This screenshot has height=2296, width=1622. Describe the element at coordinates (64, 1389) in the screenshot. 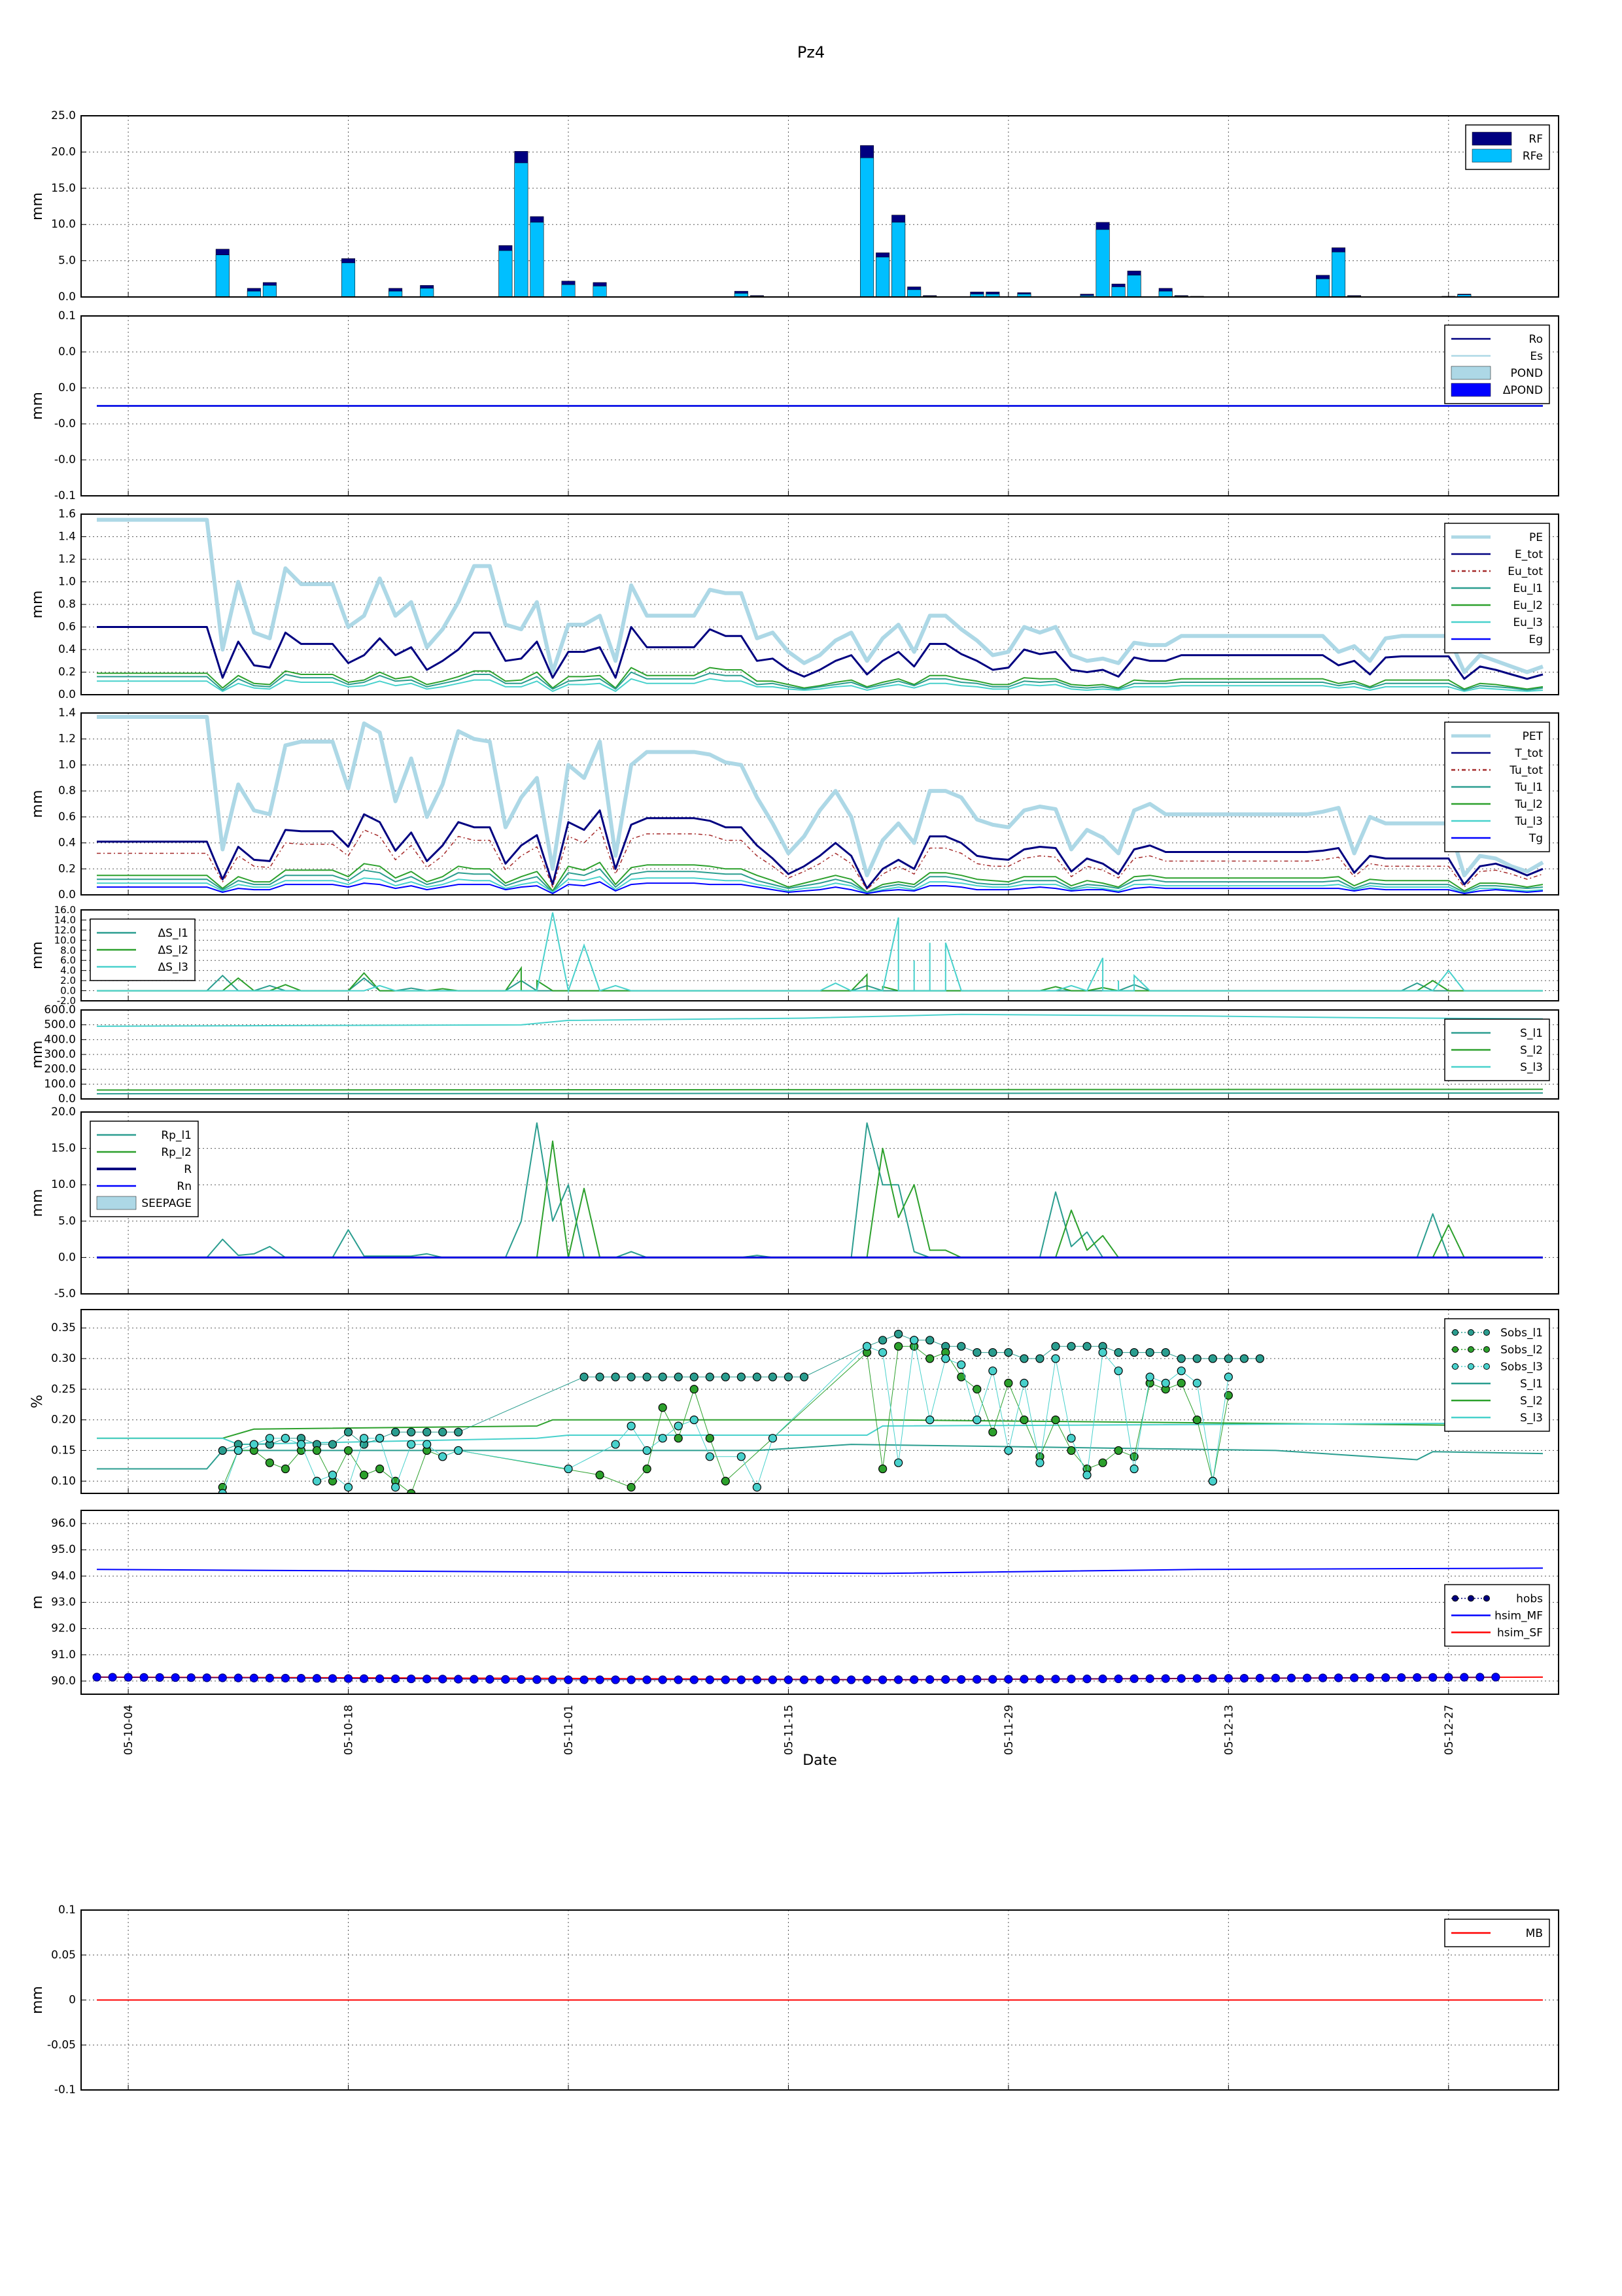

I see `ytick-label: 0.25` at that location.